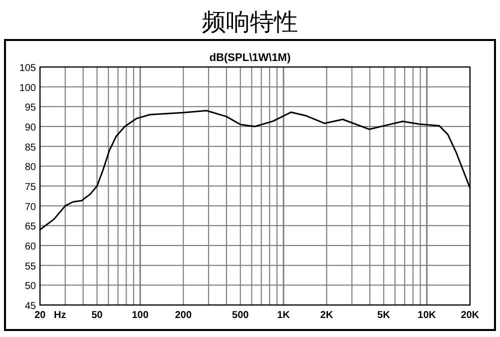  What do you see at coordinates (27, 68) in the screenshot?
I see `y-tick-label: 105` at bounding box center [27, 68].